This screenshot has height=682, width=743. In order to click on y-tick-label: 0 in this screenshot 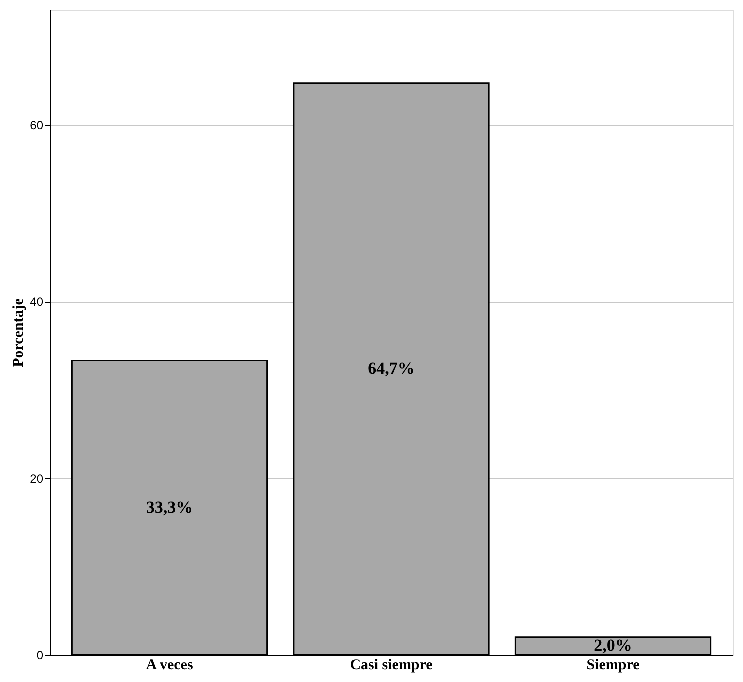, I will do `click(40, 655)`.